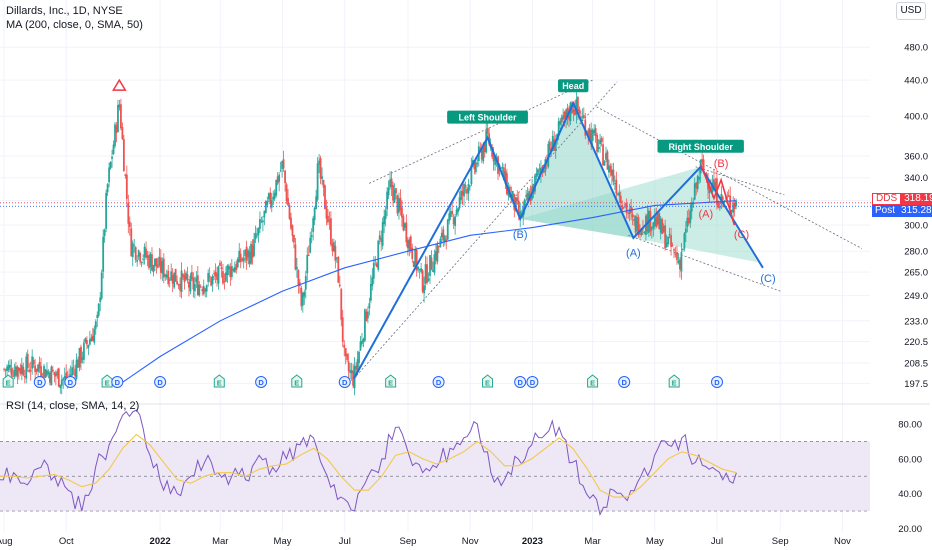  I want to click on currency-button: USD, so click(911, 11).